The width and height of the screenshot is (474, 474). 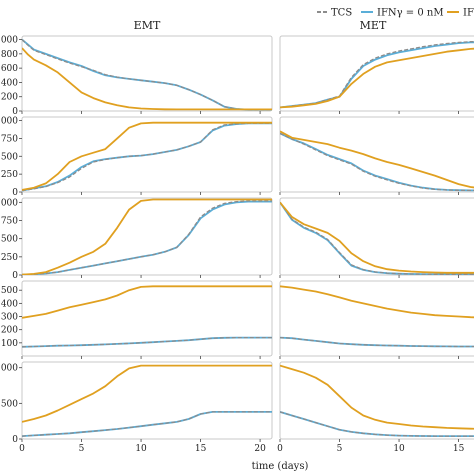 What do you see at coordinates (147, 25) in the screenshot?
I see `column-title-emt: EMT` at bounding box center [147, 25].